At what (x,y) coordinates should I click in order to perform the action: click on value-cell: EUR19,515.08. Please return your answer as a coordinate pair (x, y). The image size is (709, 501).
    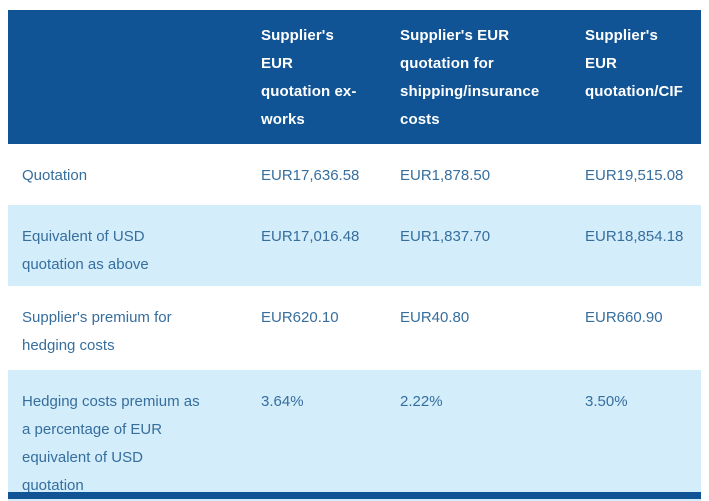
    Looking at the image, I should click on (634, 175).